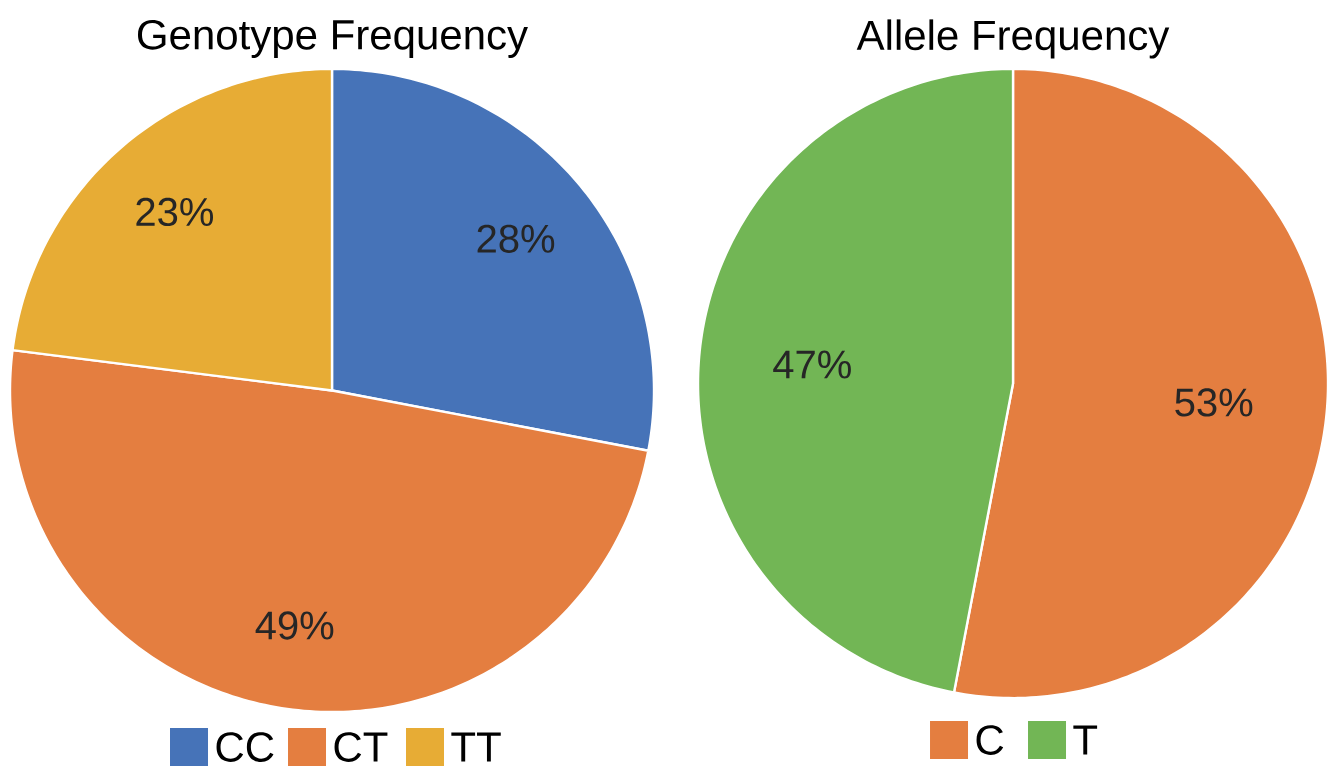  Describe the element at coordinates (245, 747) in the screenshot. I see `legend-label: CC` at that location.